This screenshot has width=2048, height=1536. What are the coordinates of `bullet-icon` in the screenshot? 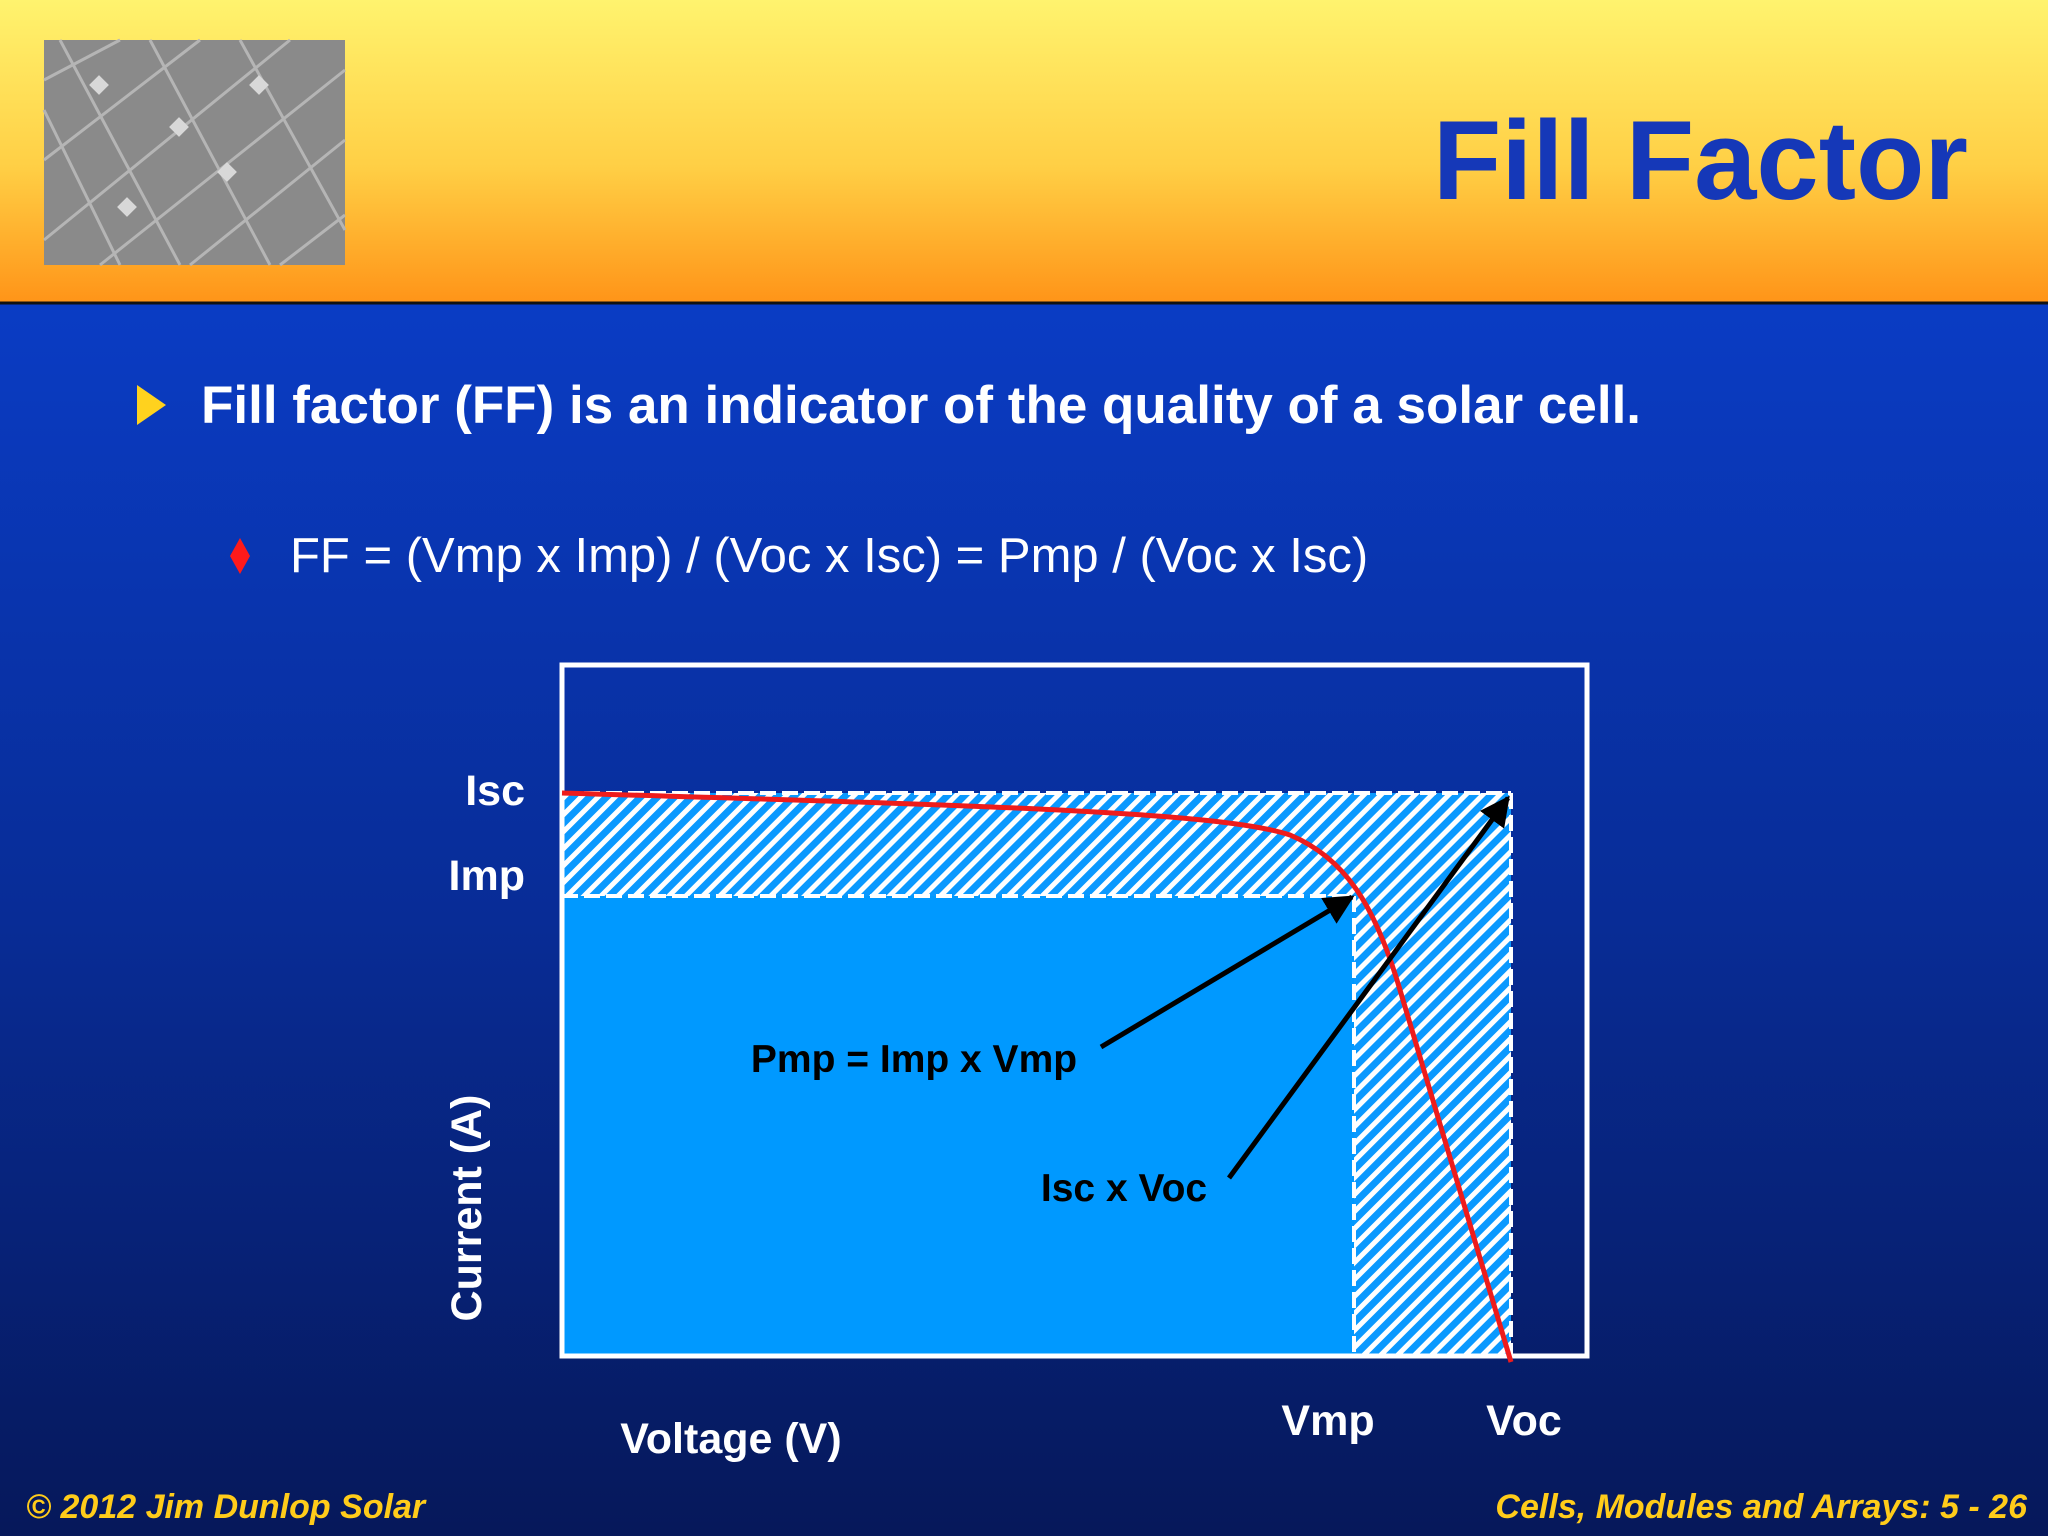 It's located at (151, 405).